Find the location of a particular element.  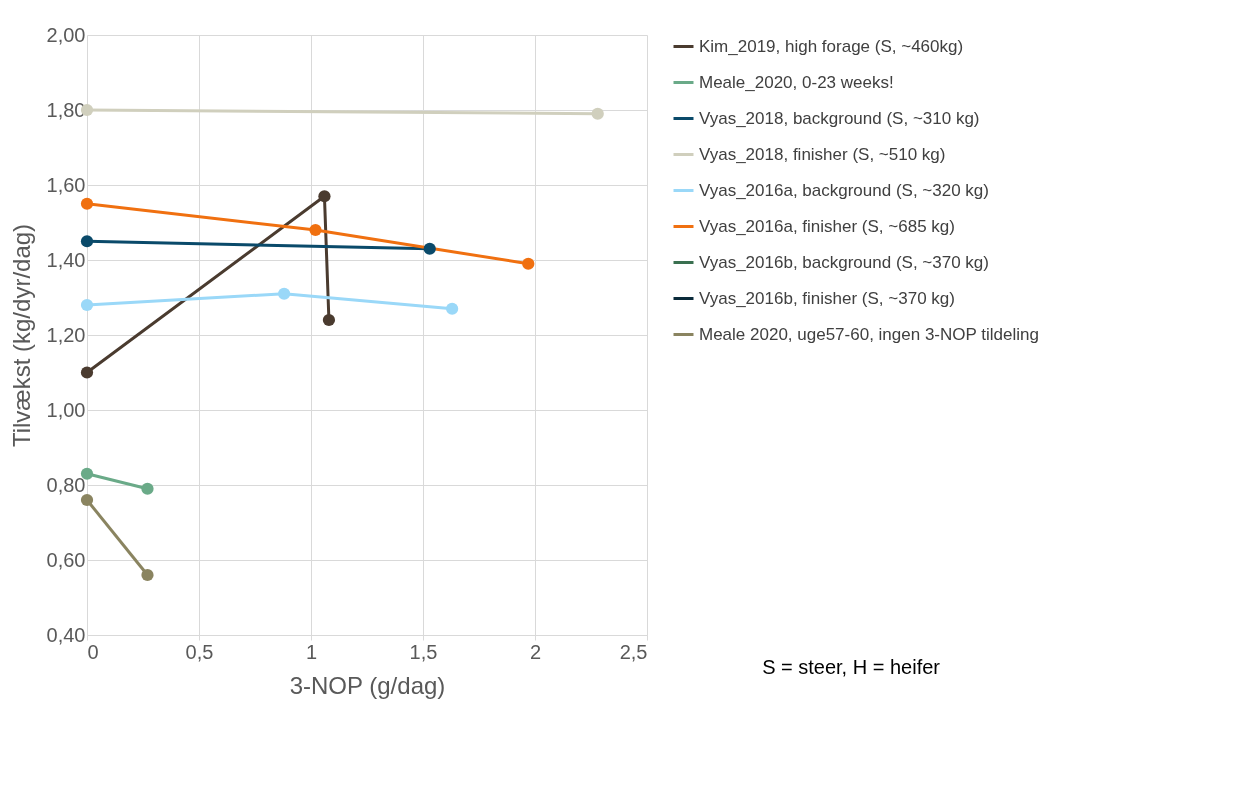

x-tick-label: 2 is located at coordinates (535, 651).